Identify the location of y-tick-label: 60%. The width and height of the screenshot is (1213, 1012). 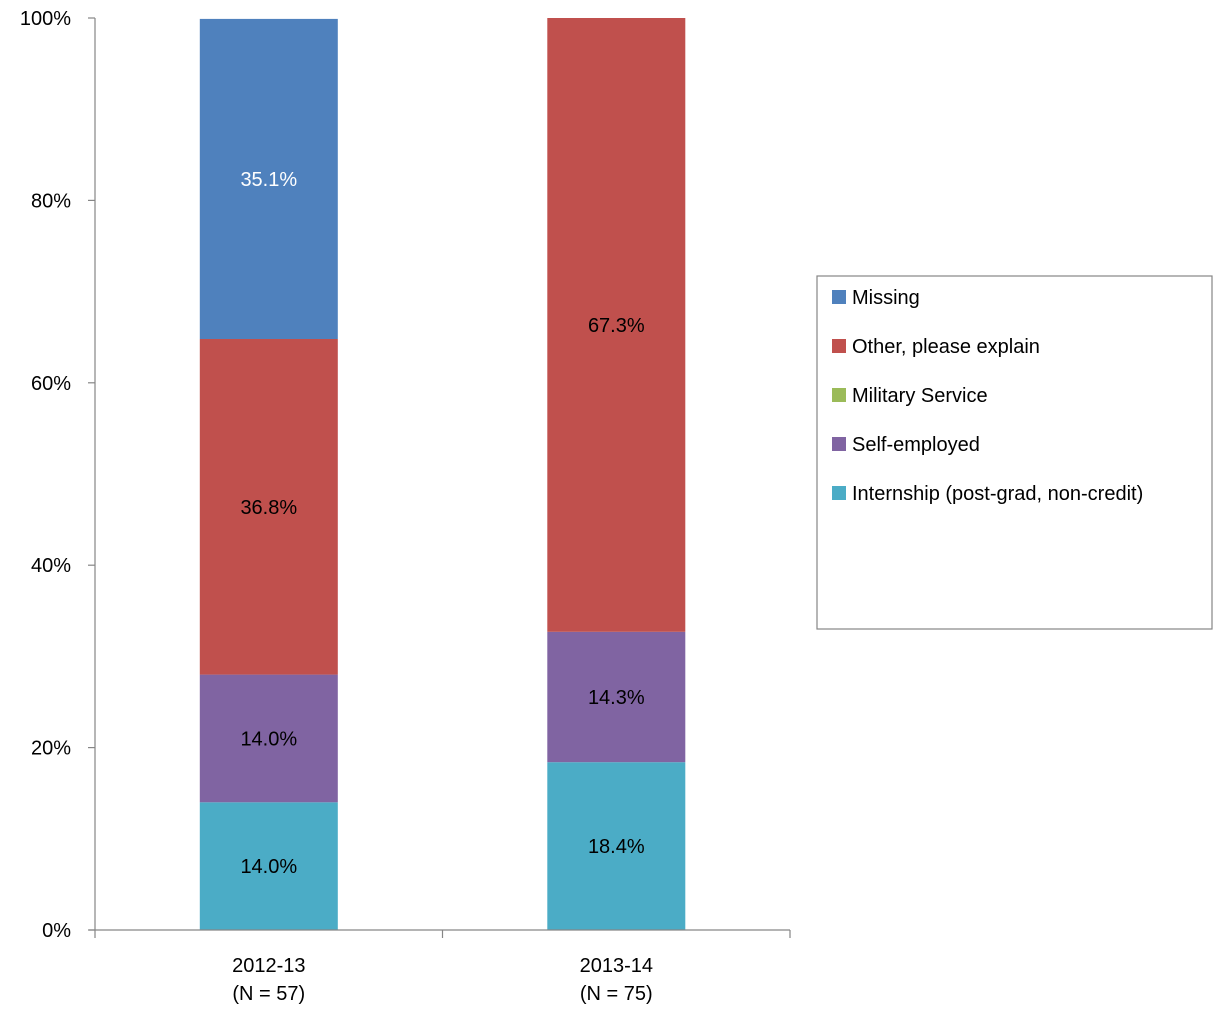
(51, 384).